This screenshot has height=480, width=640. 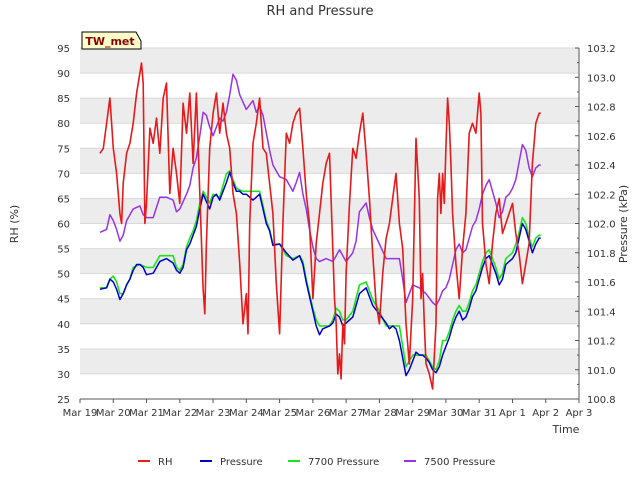 What do you see at coordinates (179, 413) in the screenshot?
I see `x-tick-label: Mar 22` at bounding box center [179, 413].